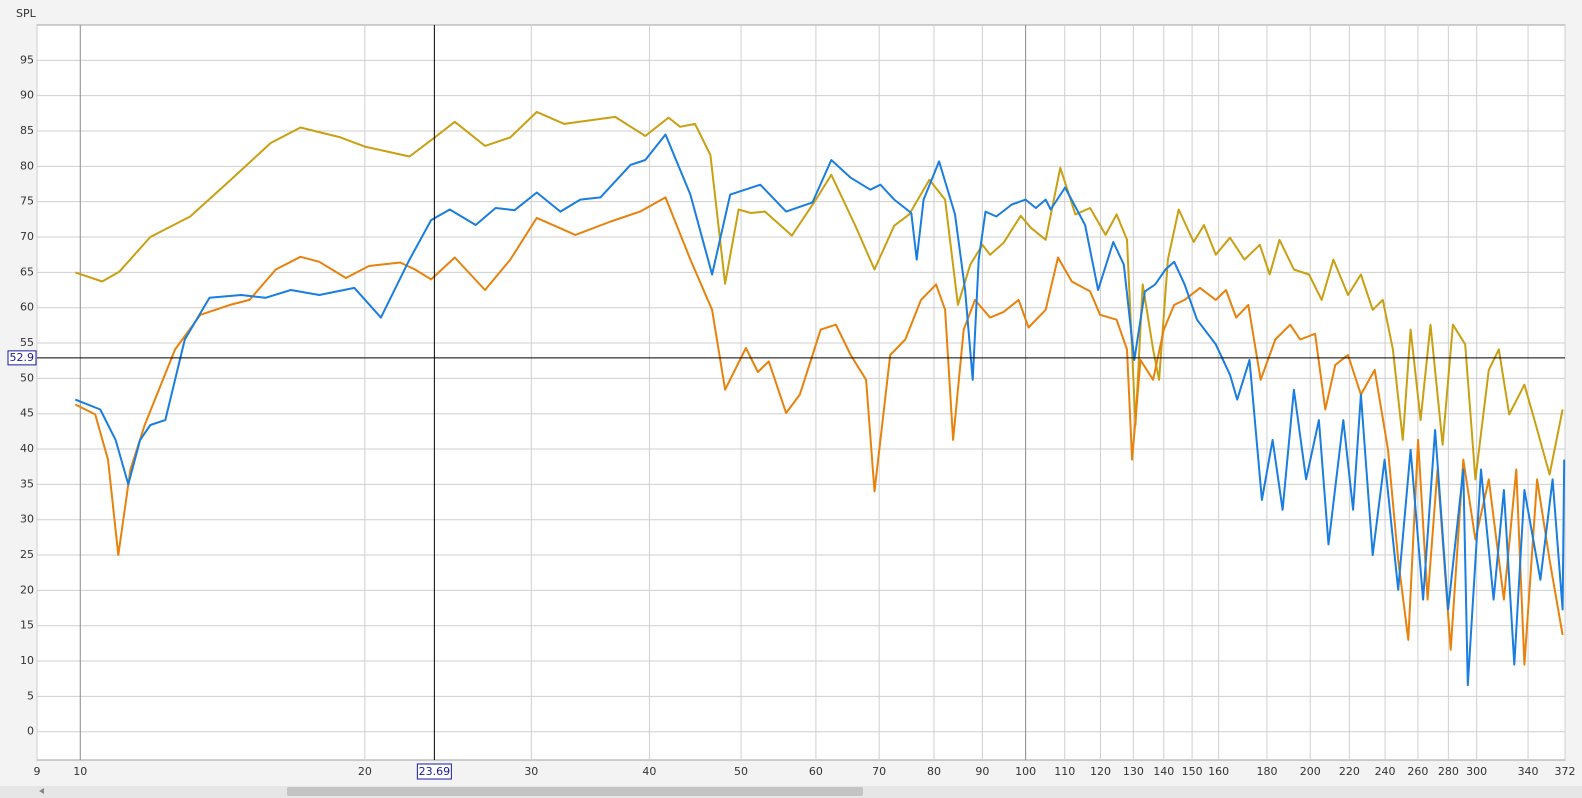 Image resolution: width=1582 pixels, height=798 pixels. What do you see at coordinates (1349, 771) in the screenshot?
I see `x-tick-label: 220` at bounding box center [1349, 771].